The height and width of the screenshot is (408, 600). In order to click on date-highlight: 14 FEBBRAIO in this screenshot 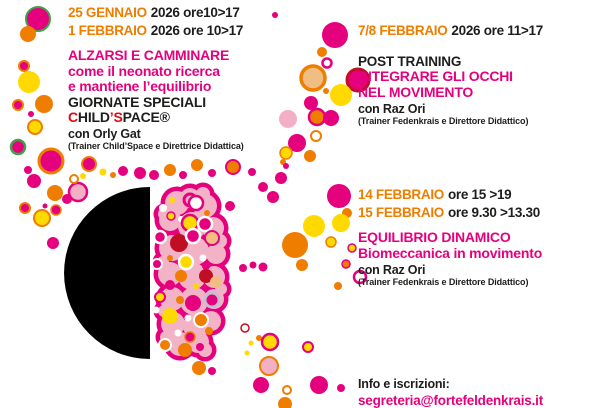, I will do `click(401, 194)`.